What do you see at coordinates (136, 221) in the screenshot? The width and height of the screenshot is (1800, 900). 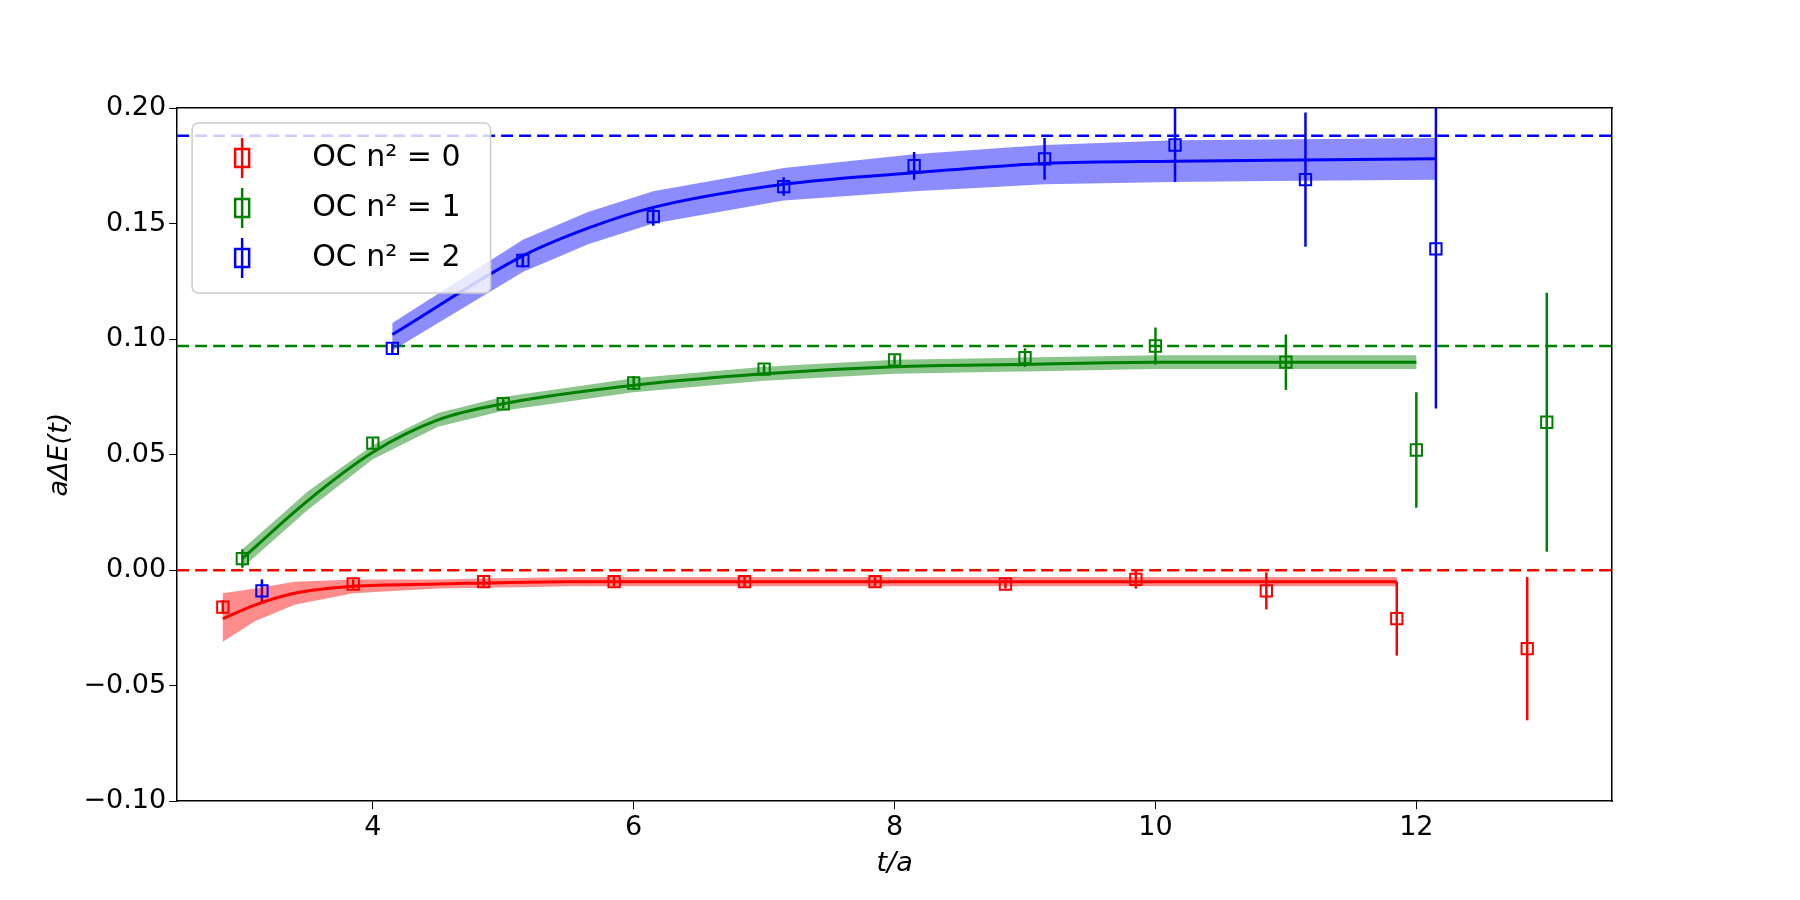 I see `y-tick-label: 0.15` at bounding box center [136, 221].